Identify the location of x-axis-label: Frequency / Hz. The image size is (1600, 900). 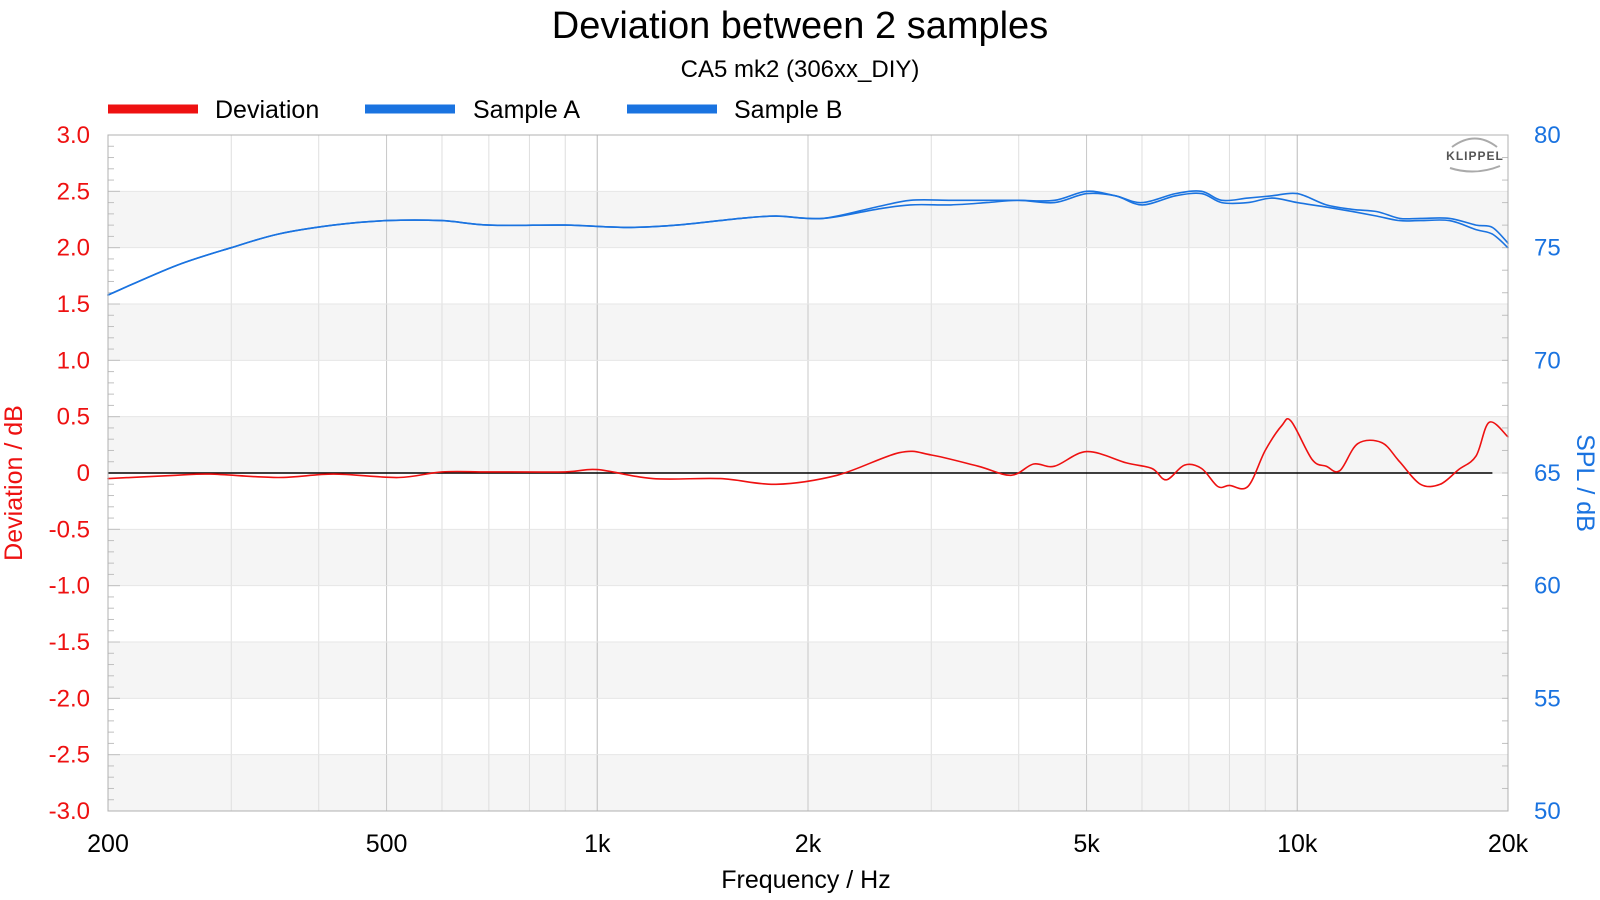
(806, 880).